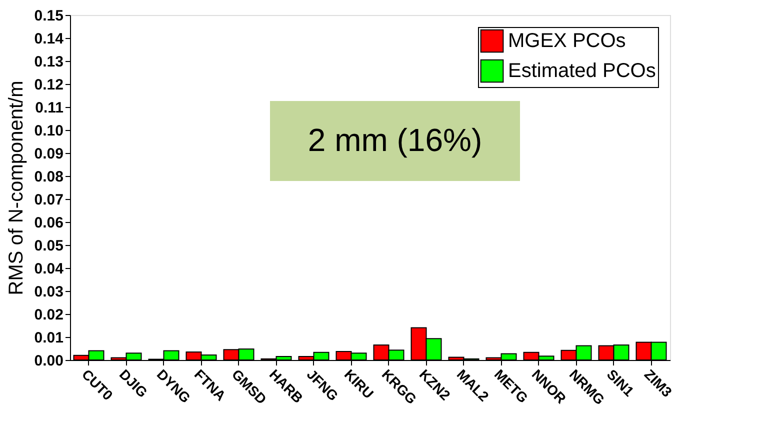 This screenshot has height=432, width=764. What do you see at coordinates (395, 140) in the screenshot?
I see `annotation: 2 mm (16%)` at bounding box center [395, 140].